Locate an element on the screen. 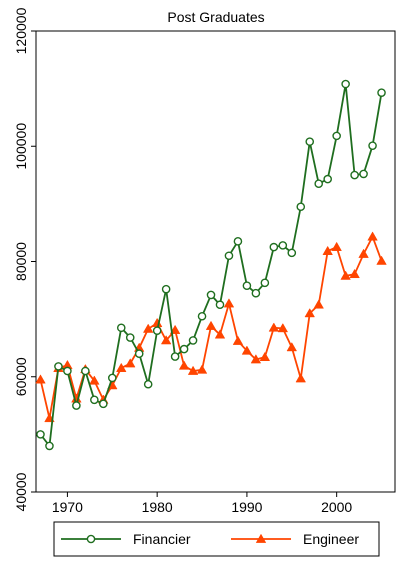 The height and width of the screenshot is (571, 400). y-tick-label: 80000 is located at coordinates (21, 261).